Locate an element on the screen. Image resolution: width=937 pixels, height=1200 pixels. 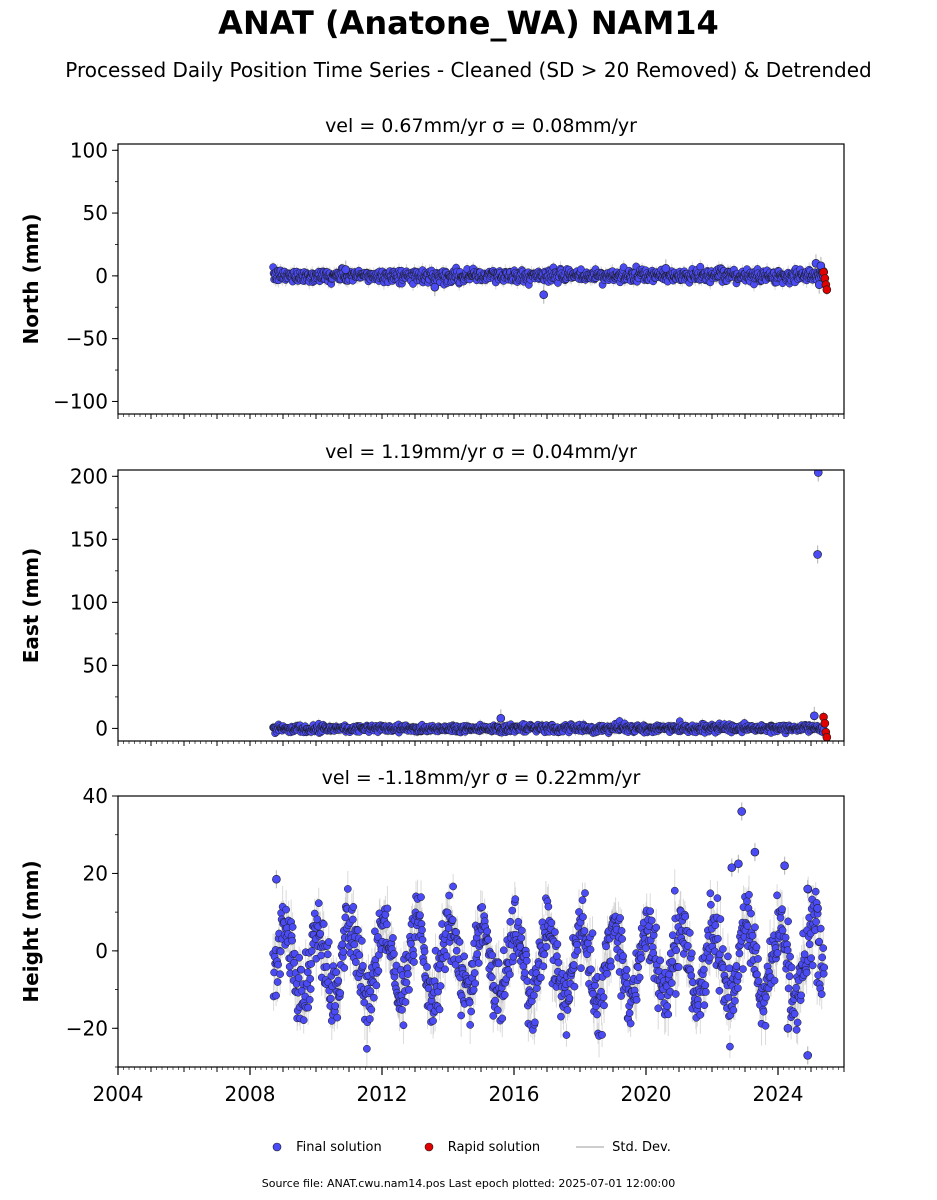
panel-title: vel = 0.67mm/yr σ = 0.08mm/yr is located at coordinates (481, 126).